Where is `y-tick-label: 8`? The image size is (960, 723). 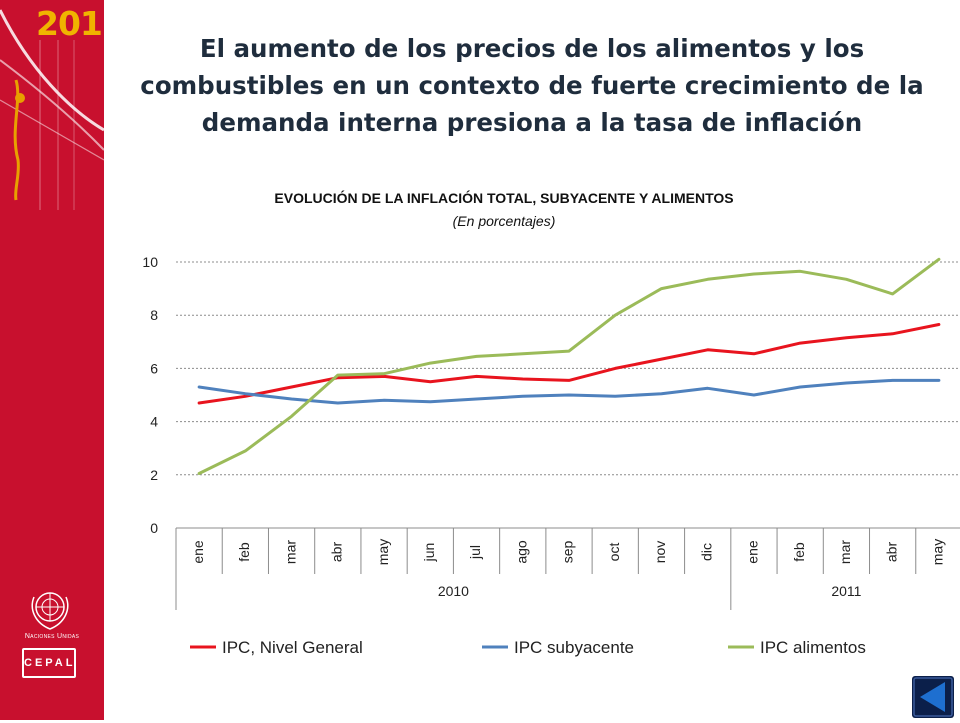
y-tick-label: 8 is located at coordinates (154, 315).